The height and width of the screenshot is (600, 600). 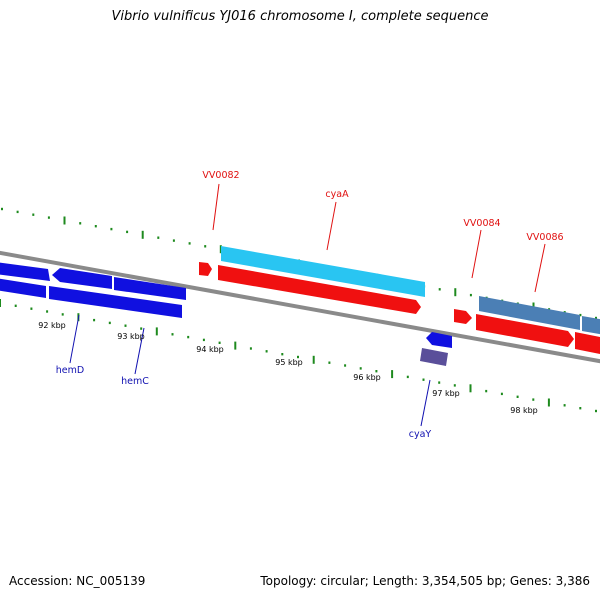 What do you see at coordinates (544, 237) in the screenshot?
I see `gene-label-vv0086: VV0086` at bounding box center [544, 237].